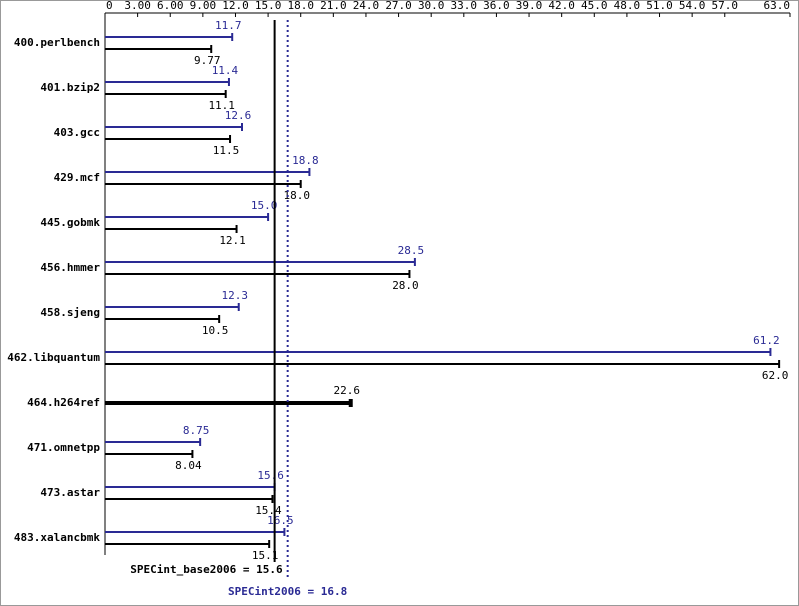  What do you see at coordinates (188, 465) in the screenshot?
I see `value-label: 8.04` at bounding box center [188, 465].